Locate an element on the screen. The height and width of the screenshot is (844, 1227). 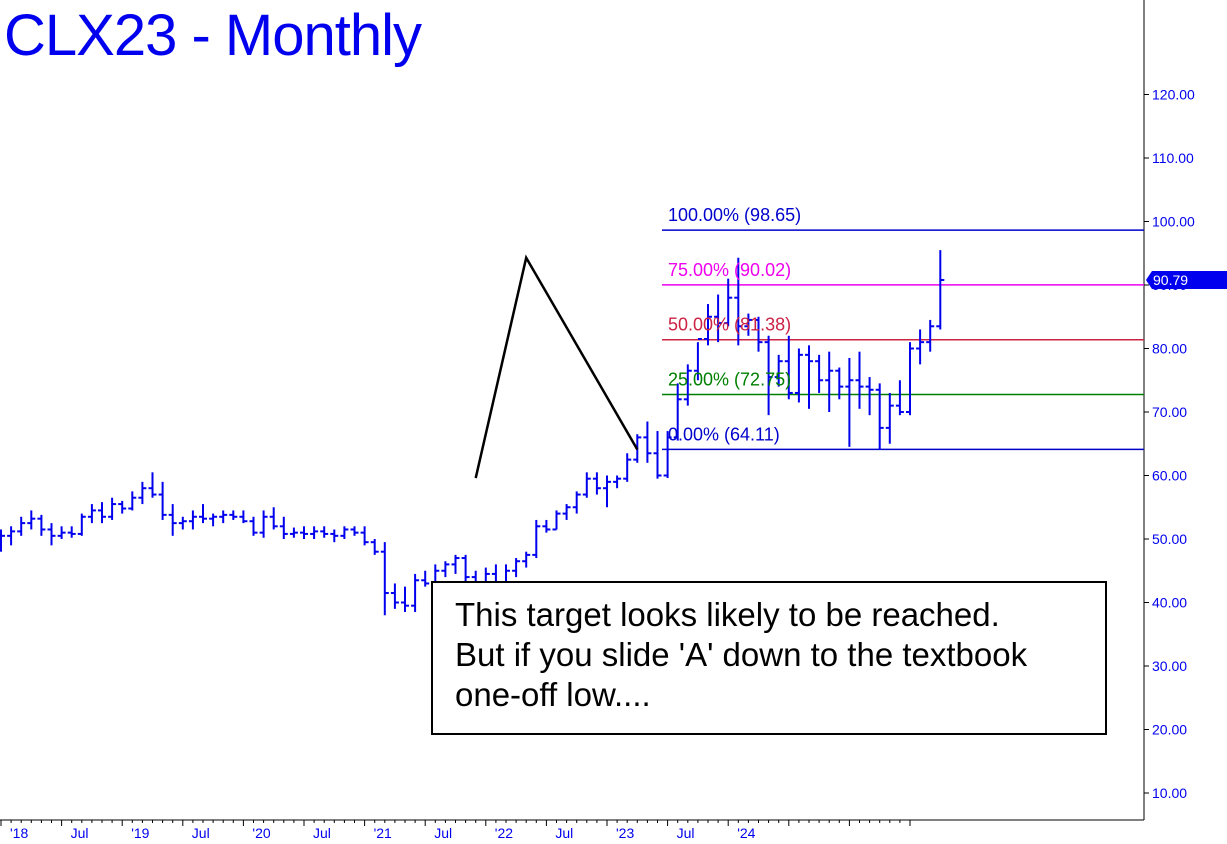
abc-pattern is located at coordinates (556, 366).